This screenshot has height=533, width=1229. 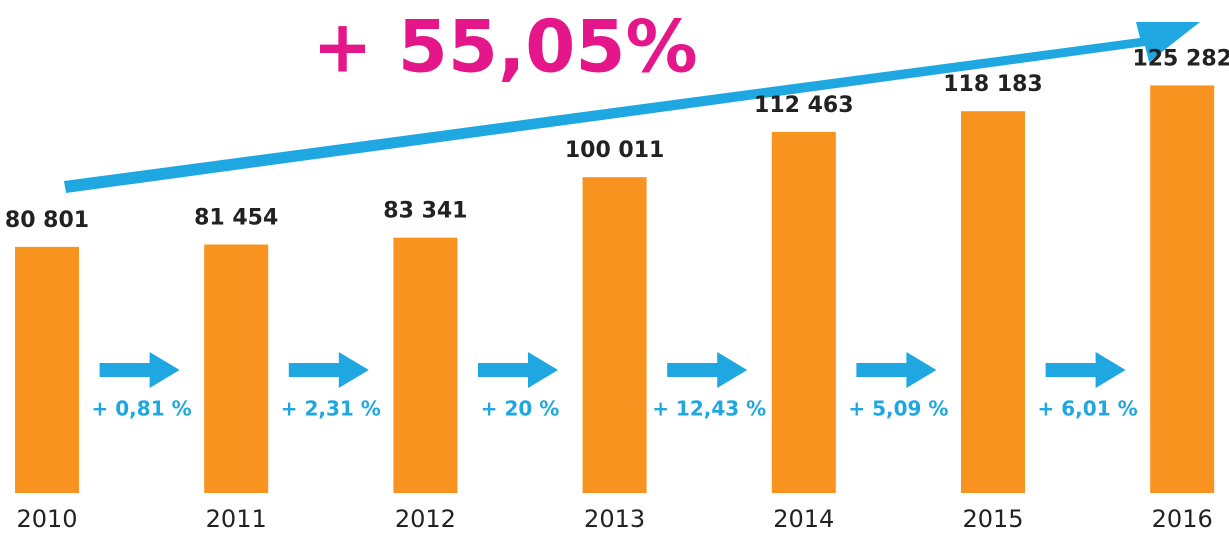 What do you see at coordinates (236, 519) in the screenshot?
I see `x-tick-label: 2011` at bounding box center [236, 519].